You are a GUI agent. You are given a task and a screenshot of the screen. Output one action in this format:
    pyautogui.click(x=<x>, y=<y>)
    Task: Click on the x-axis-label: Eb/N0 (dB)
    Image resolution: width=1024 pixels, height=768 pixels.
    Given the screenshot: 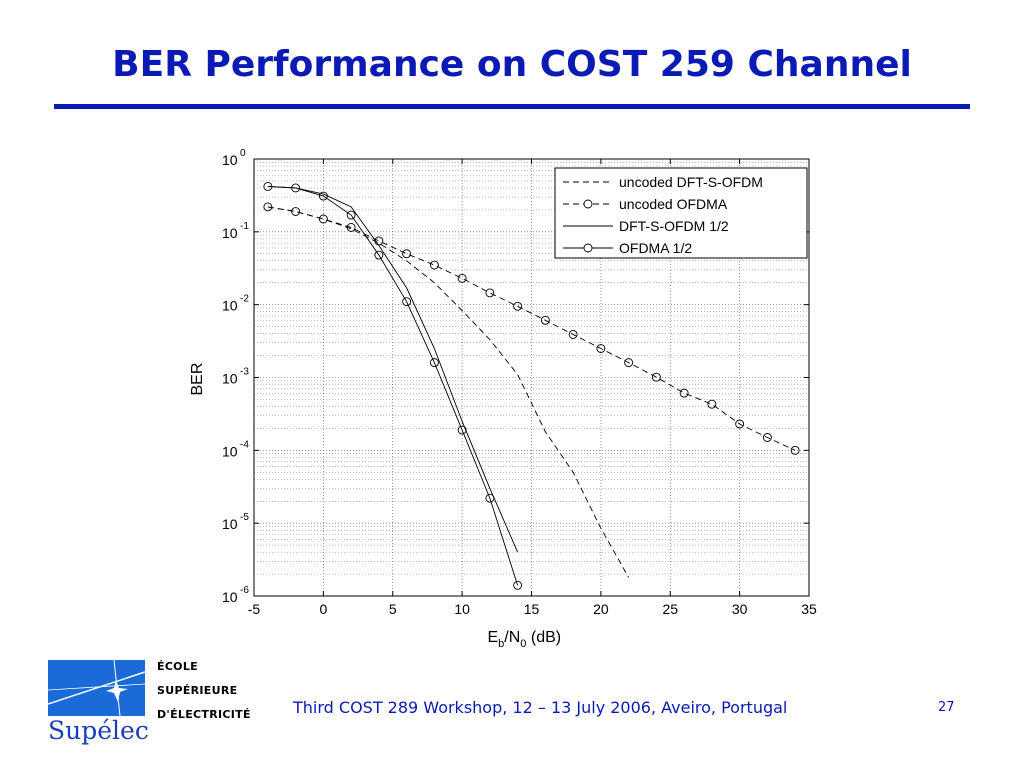 What is the action you would take?
    pyautogui.click(x=525, y=639)
    